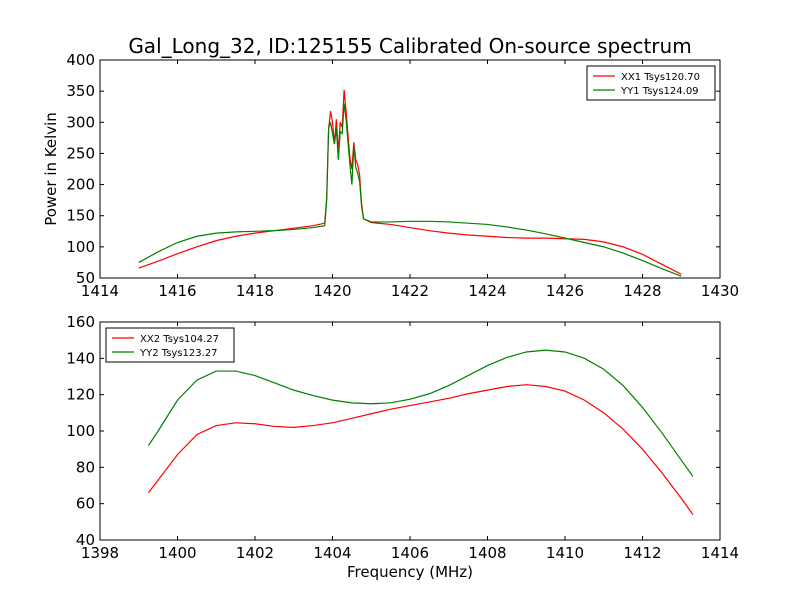 The height and width of the screenshot is (600, 800). I want to click on top-x-tick-label: 1416, so click(177, 291).